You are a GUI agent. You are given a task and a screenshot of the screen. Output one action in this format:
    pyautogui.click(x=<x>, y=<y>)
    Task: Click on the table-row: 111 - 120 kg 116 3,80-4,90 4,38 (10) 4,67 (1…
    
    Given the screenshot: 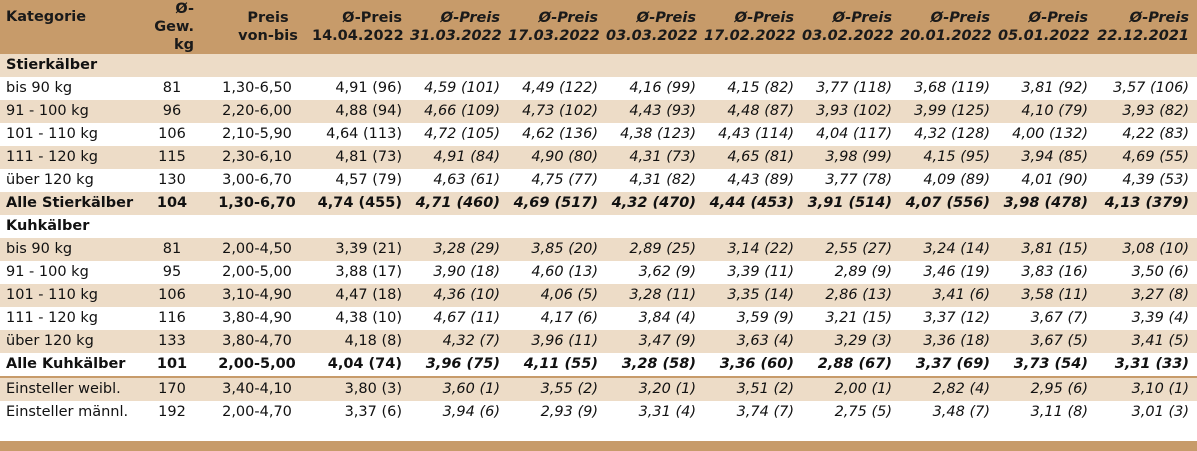 What is the action you would take?
    pyautogui.click(x=598, y=318)
    